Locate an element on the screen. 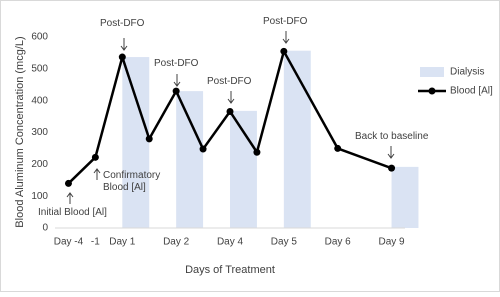 The width and height of the screenshot is (500, 297). y-tick-label: 0 is located at coordinates (45, 228).